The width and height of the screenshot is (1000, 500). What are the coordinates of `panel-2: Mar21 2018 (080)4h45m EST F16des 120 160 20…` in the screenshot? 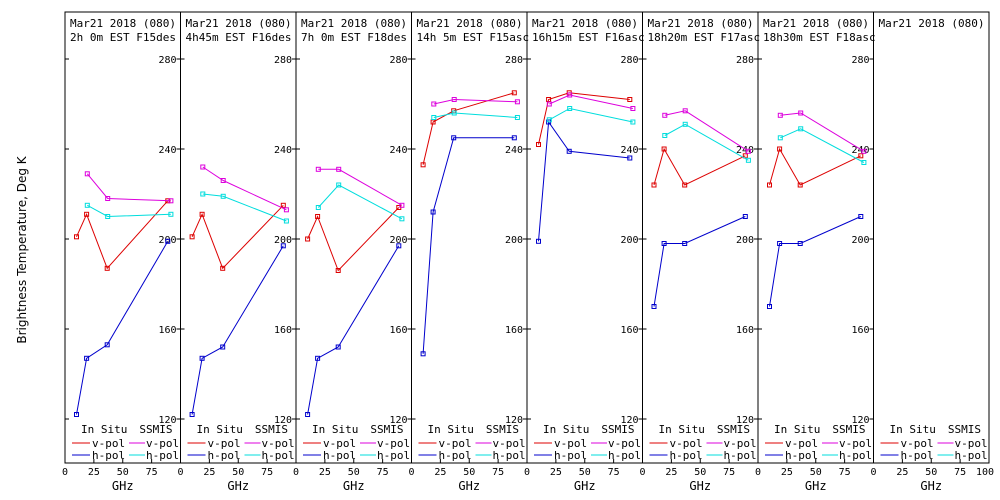 It's located at (237, 252).